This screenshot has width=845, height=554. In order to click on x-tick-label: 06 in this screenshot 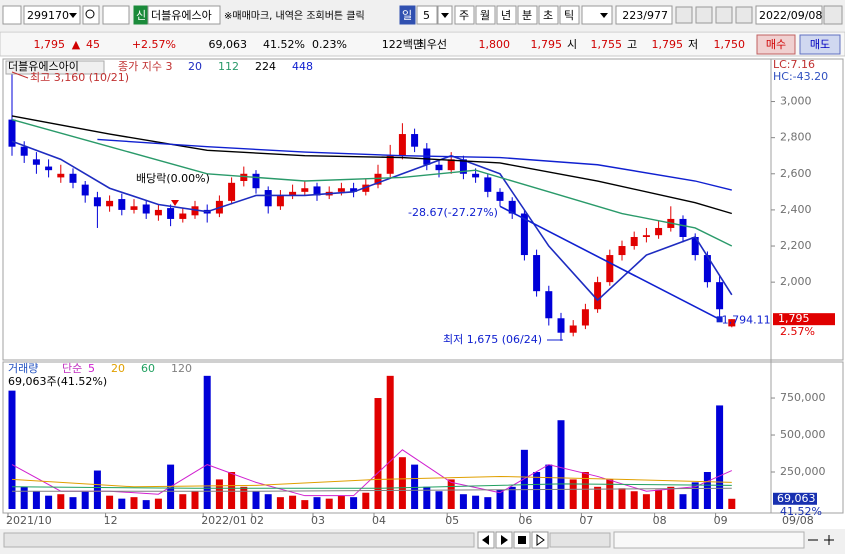, I will do `click(525, 520)`.